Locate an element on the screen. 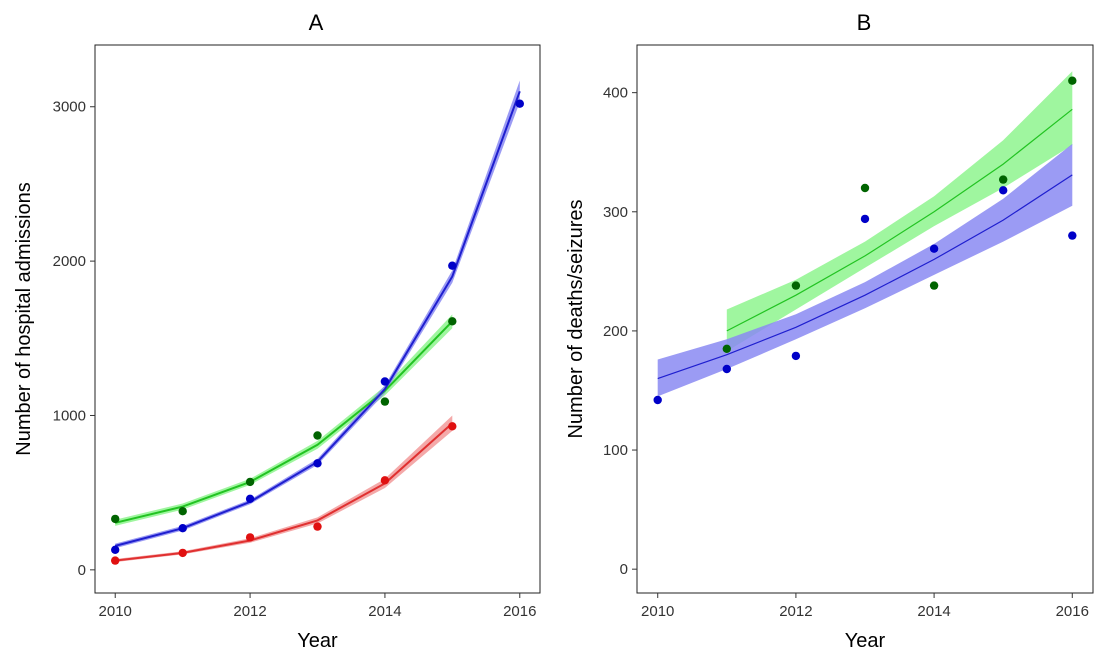 The width and height of the screenshot is (1097, 657). y-axis-label: Number of hospital admissions is located at coordinates (24, 318).